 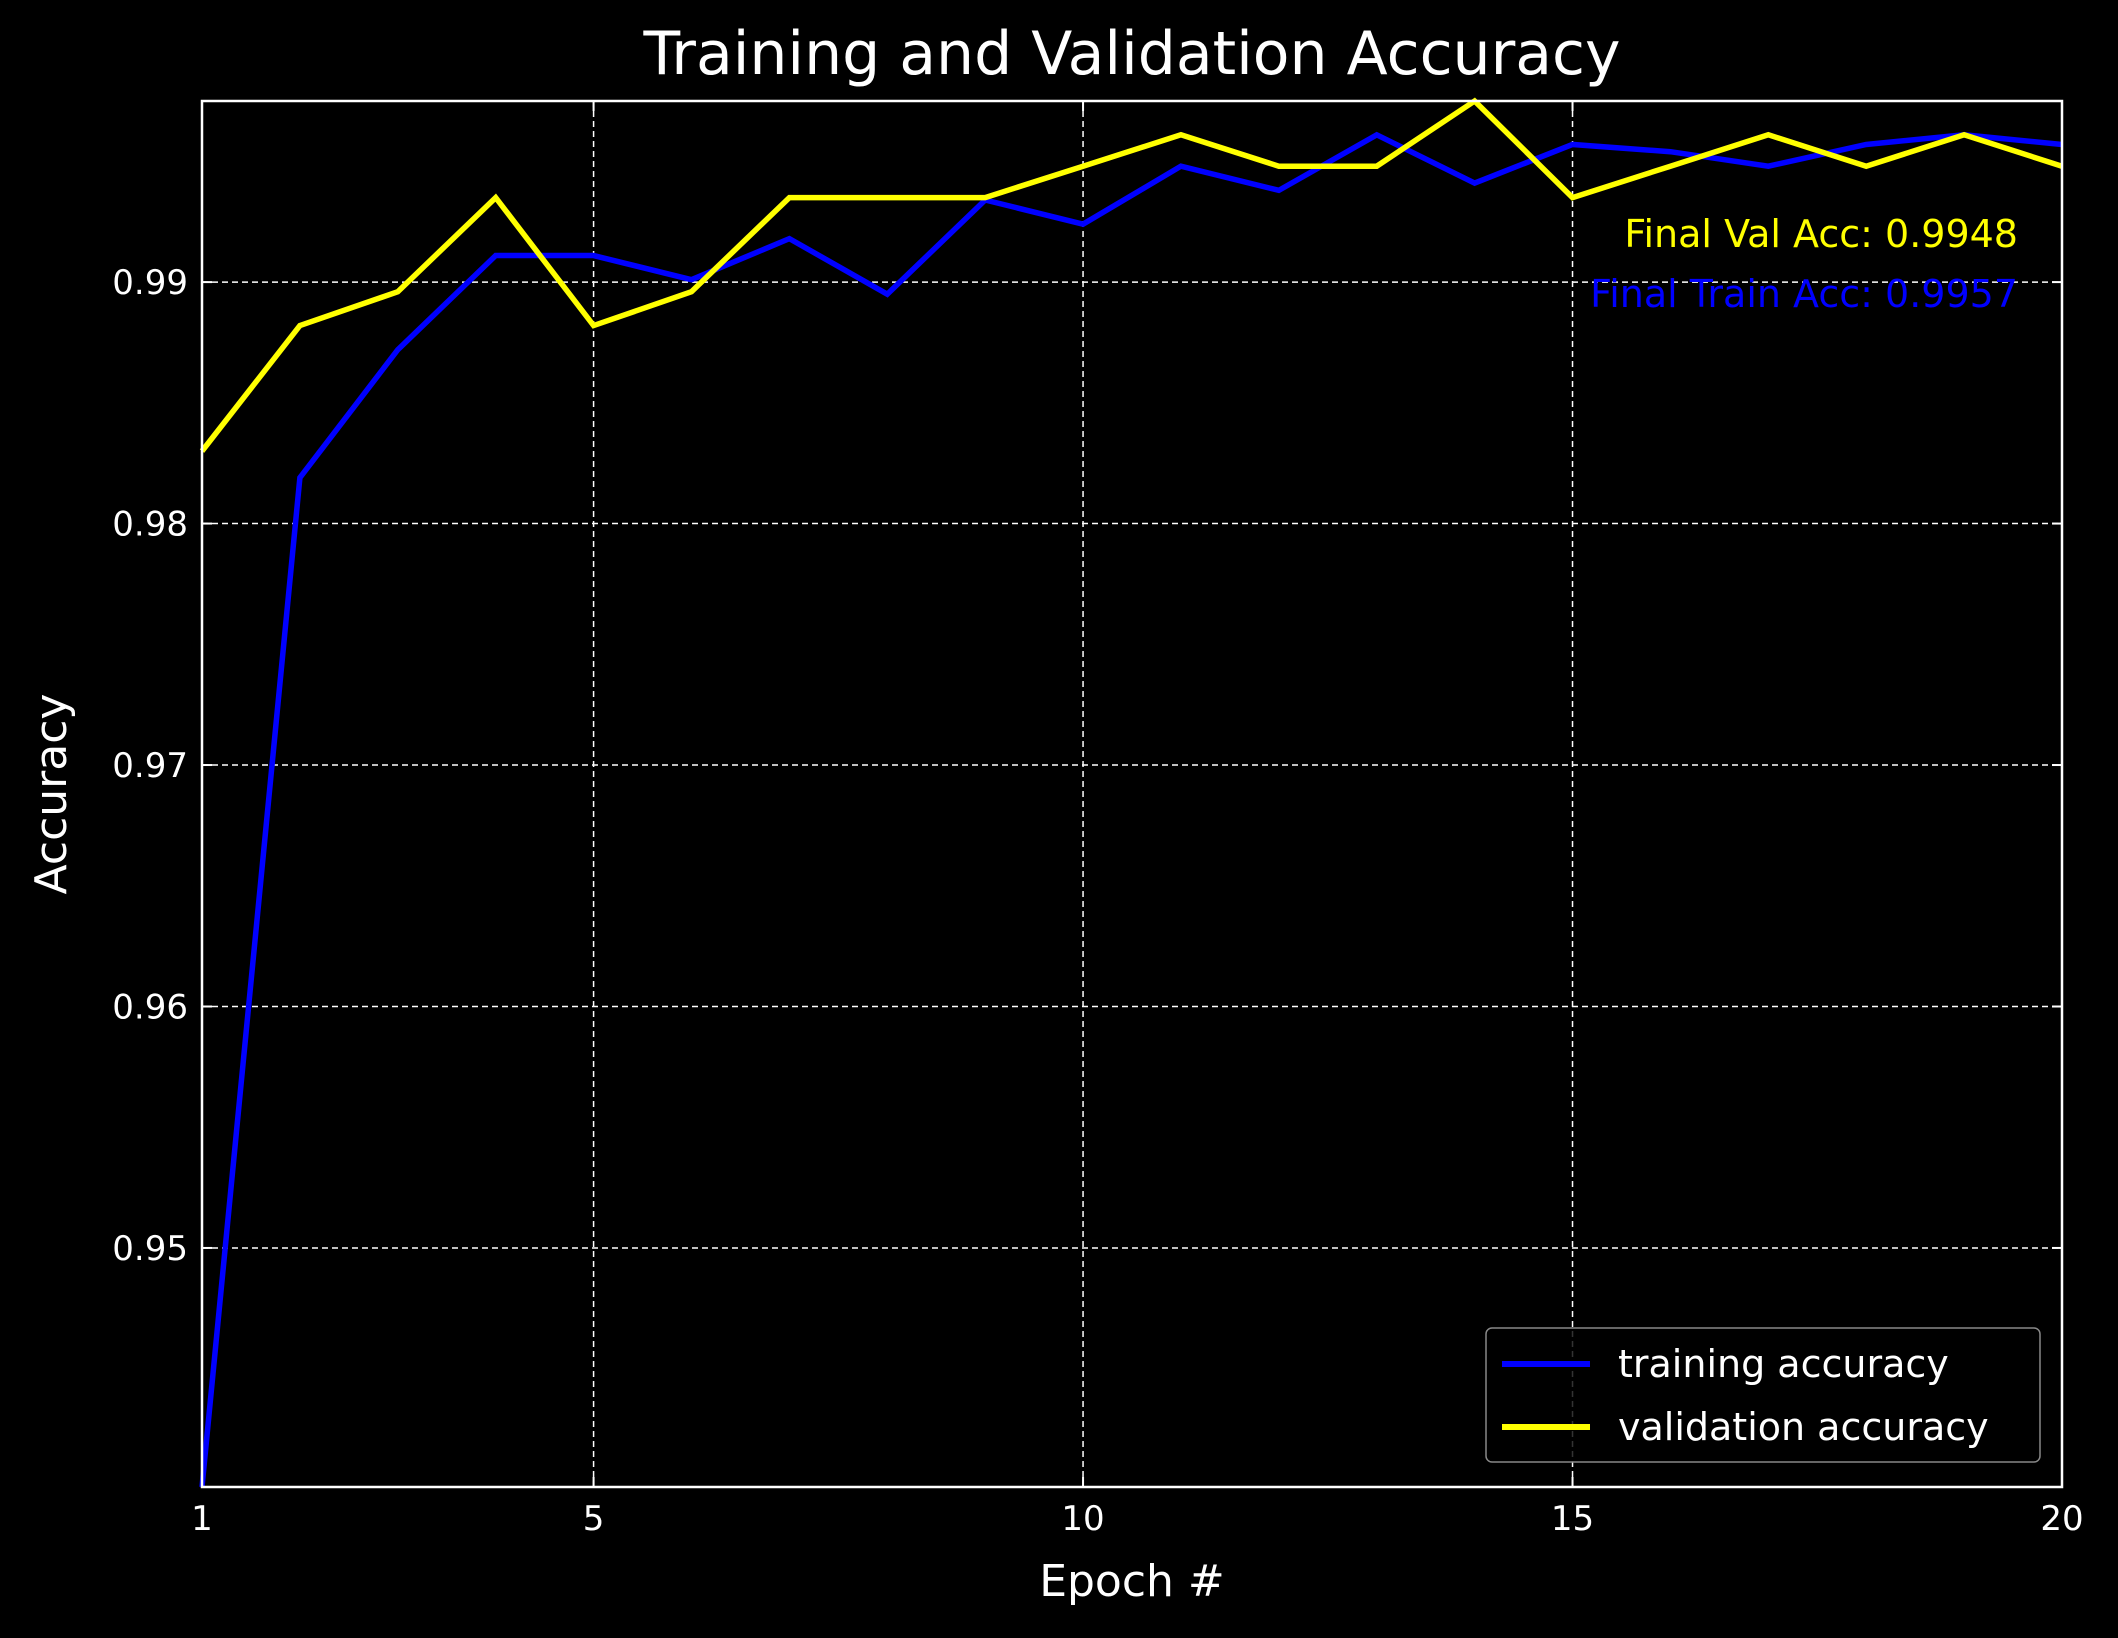 What do you see at coordinates (202, 1519) in the screenshot?
I see `x-tick-label: 1` at bounding box center [202, 1519].